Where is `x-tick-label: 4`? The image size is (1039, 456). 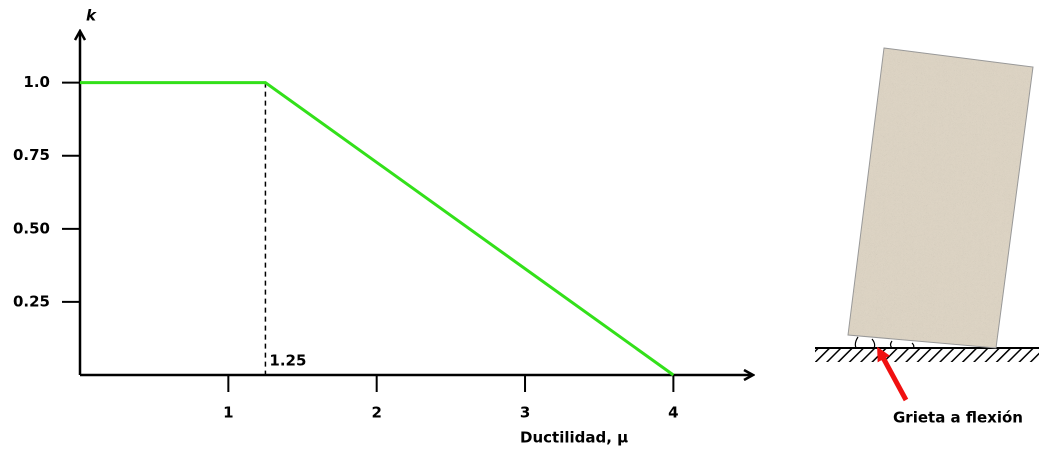 x-tick-label: 4 is located at coordinates (673, 413).